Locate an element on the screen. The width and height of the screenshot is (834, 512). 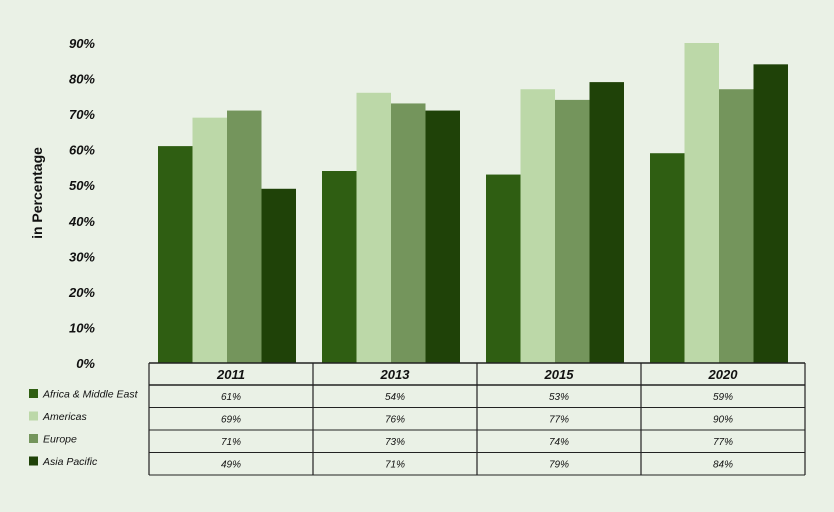
data-label: 84% is located at coordinates (723, 465).